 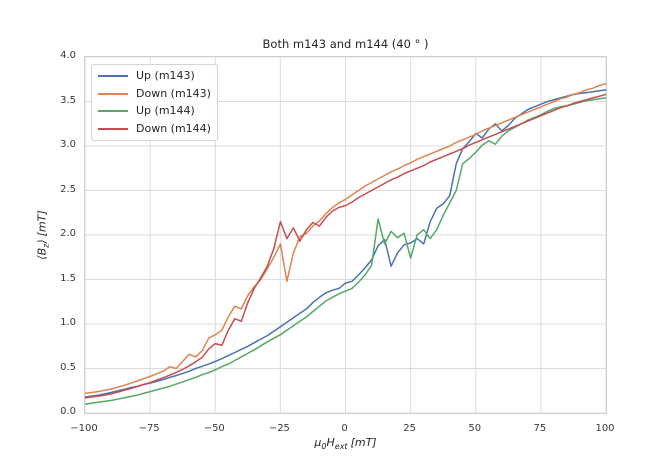 What do you see at coordinates (318, 442) in the screenshot?
I see `x-axis-label-mu: μ` at bounding box center [318, 442].